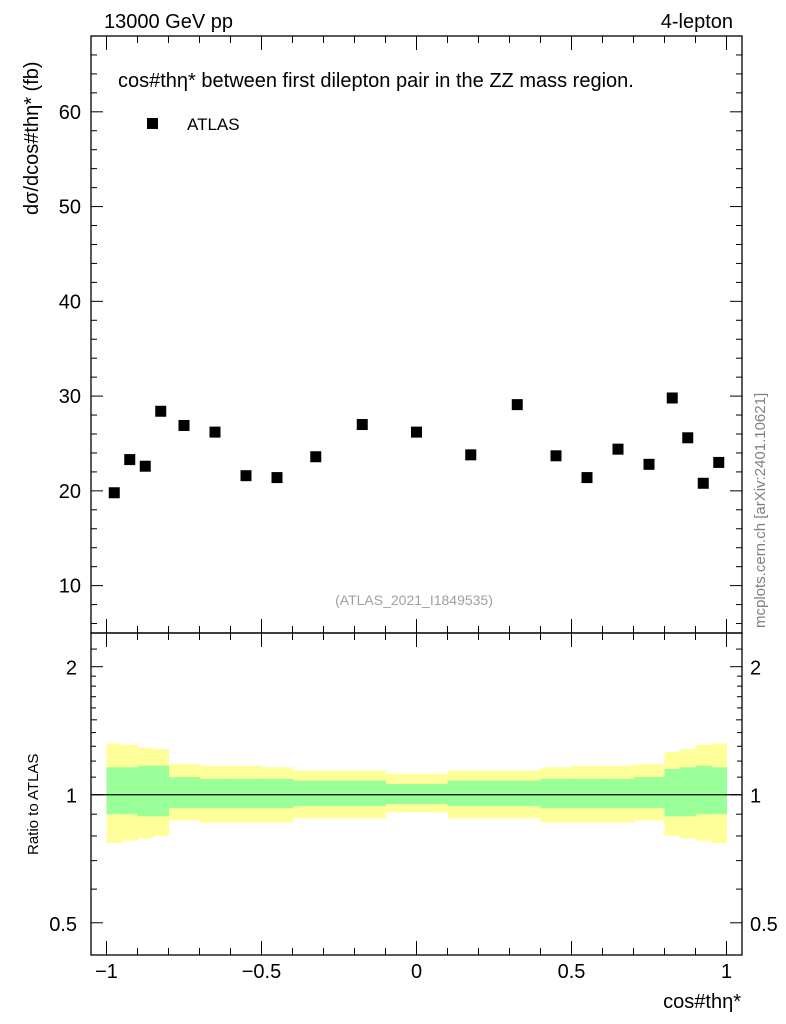 This screenshot has width=786, height=1024. Describe the element at coordinates (764, 925) in the screenshot. I see `ratio-y-tick-label-right: 0.5` at that location.